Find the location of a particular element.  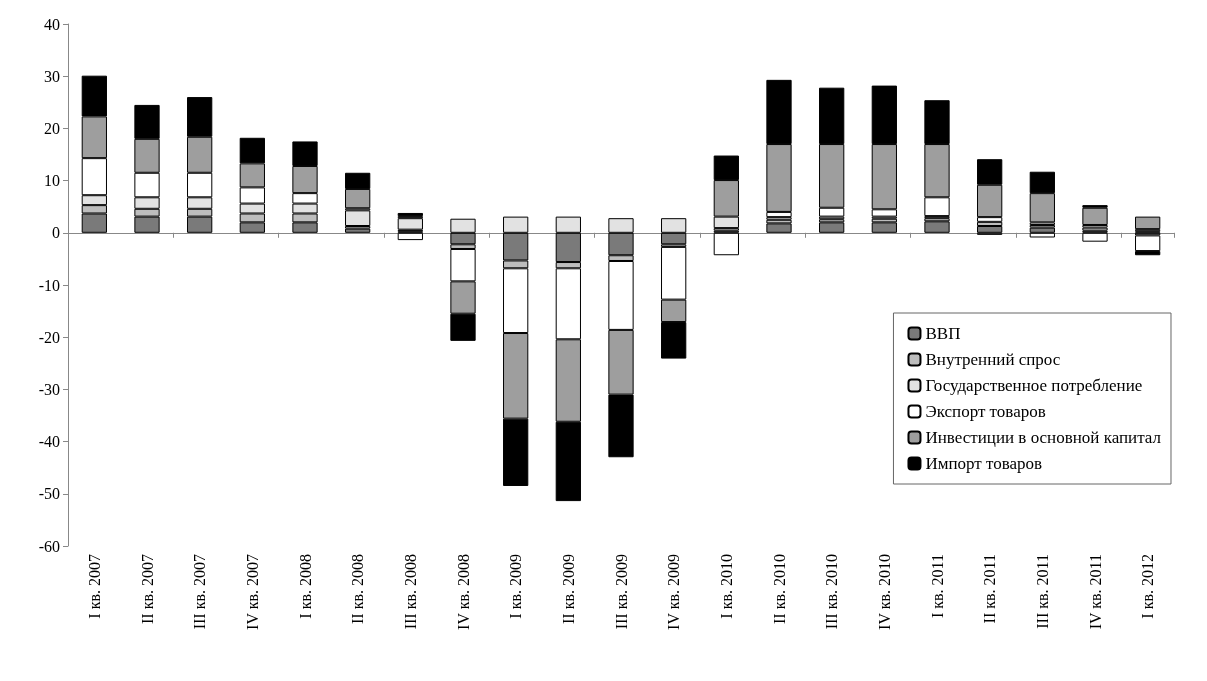

x-tick-label: I кв. 2007 is located at coordinates (94, 586).